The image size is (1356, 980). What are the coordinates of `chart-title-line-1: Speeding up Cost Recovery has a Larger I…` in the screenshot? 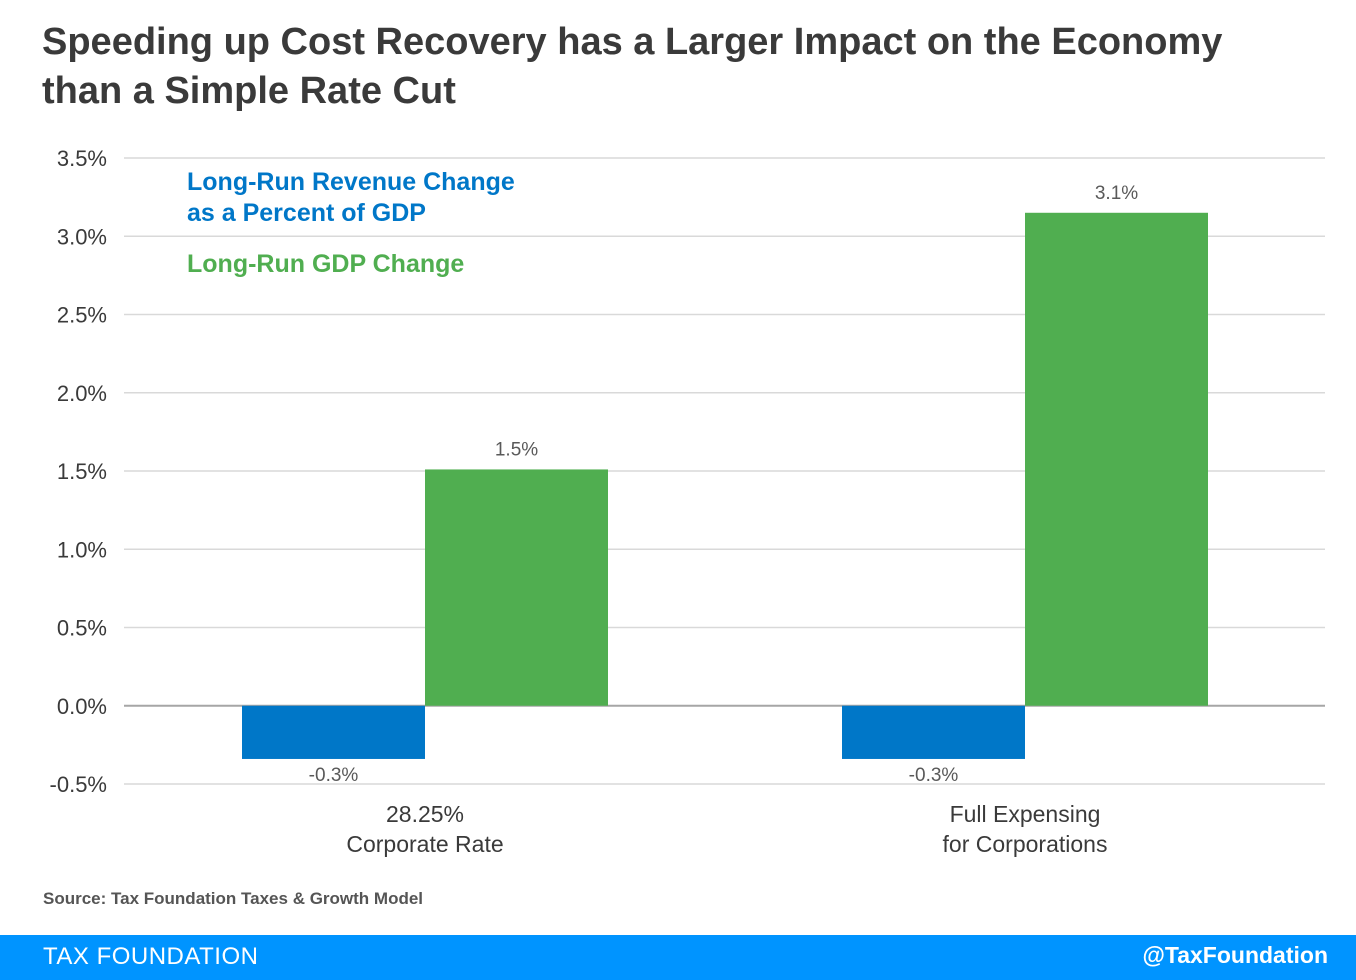 It's located at (632, 42).